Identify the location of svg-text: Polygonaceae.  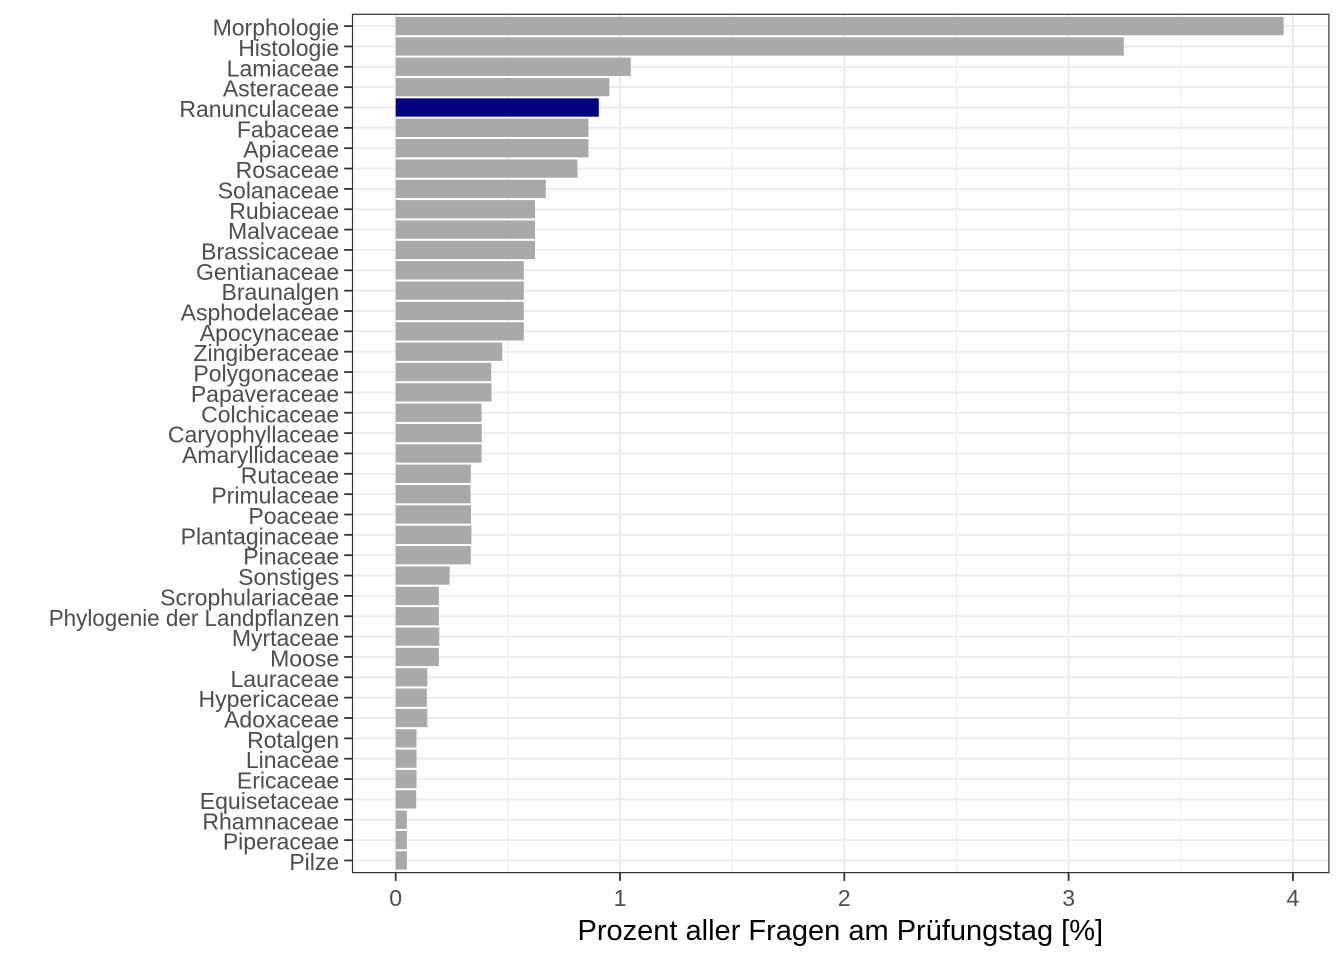
(266, 374).